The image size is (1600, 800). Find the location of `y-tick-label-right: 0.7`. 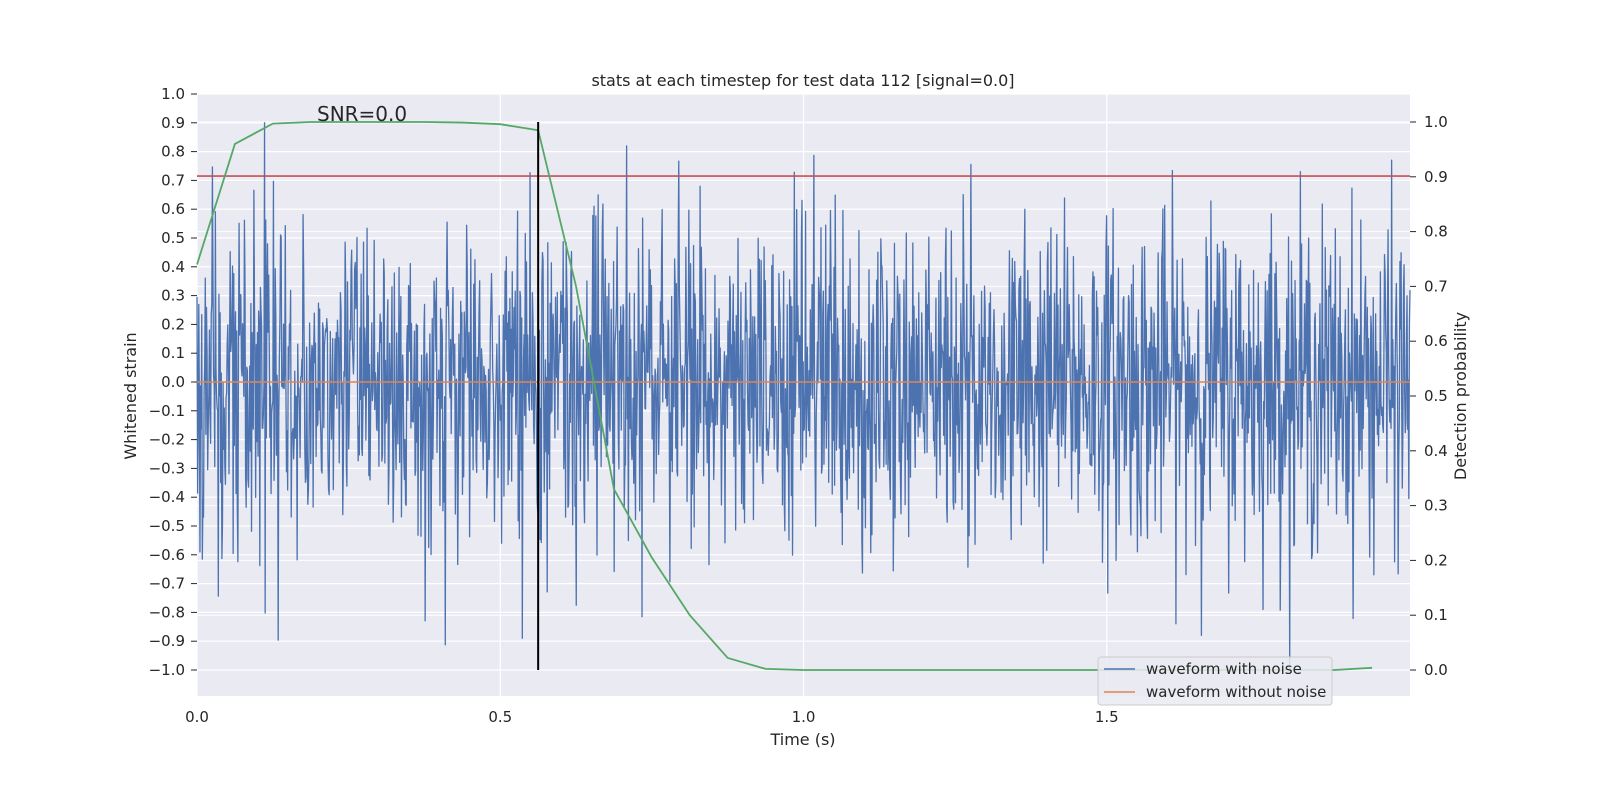

y-tick-label-right: 0.7 is located at coordinates (1436, 286).